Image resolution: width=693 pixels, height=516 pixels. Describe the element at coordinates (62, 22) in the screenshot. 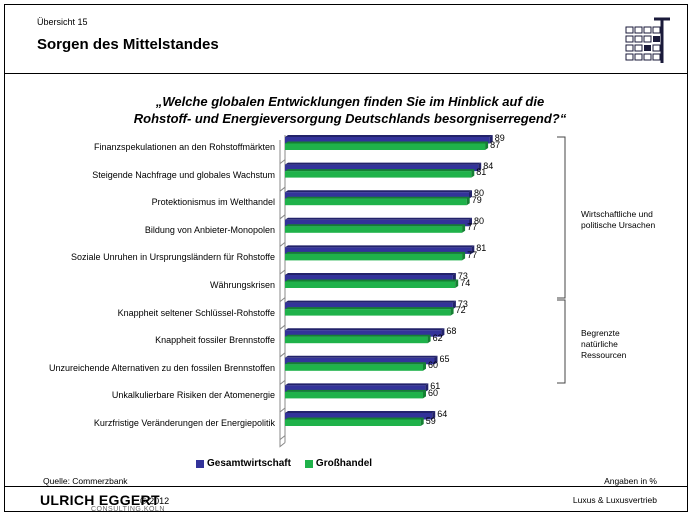

I see `slide-overline: Übersicht 15` at that location.